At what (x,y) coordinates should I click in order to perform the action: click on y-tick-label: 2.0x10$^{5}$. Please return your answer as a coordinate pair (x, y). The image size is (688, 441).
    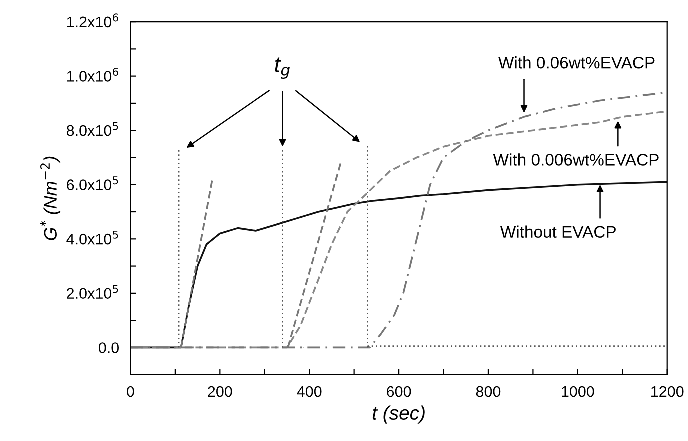
    Looking at the image, I should click on (92, 292).